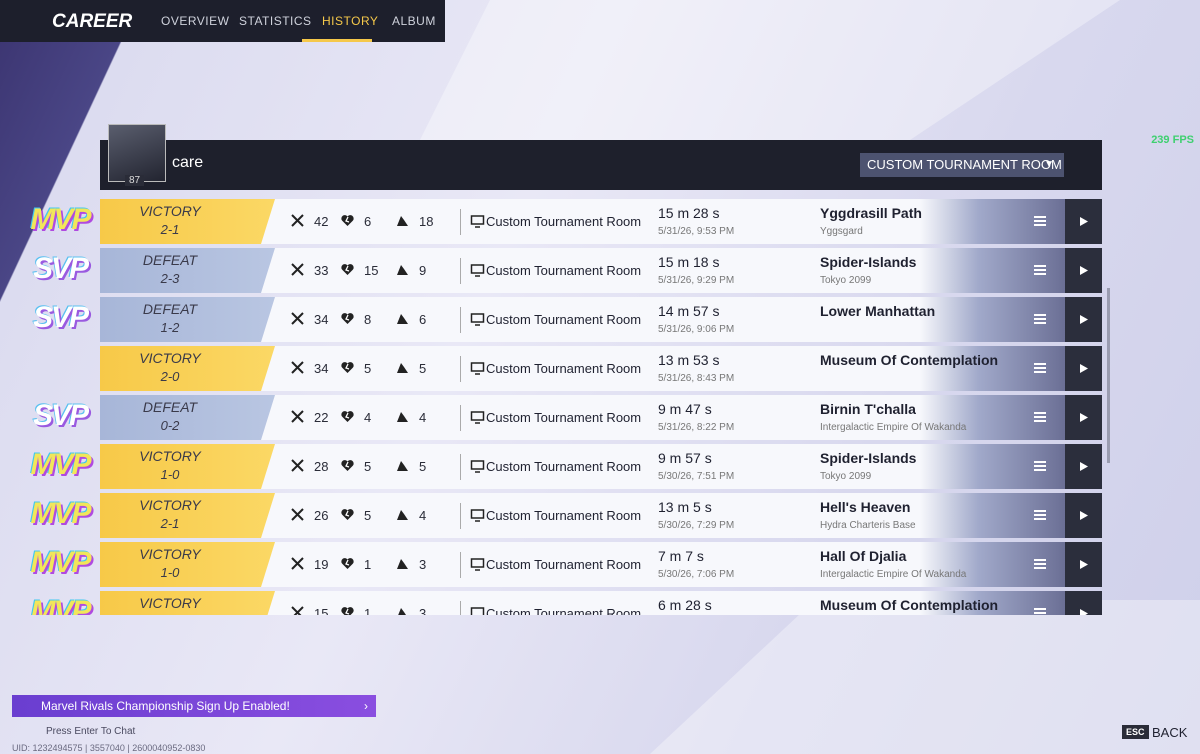  I want to click on map-name: Birnin T'challa, so click(868, 409).